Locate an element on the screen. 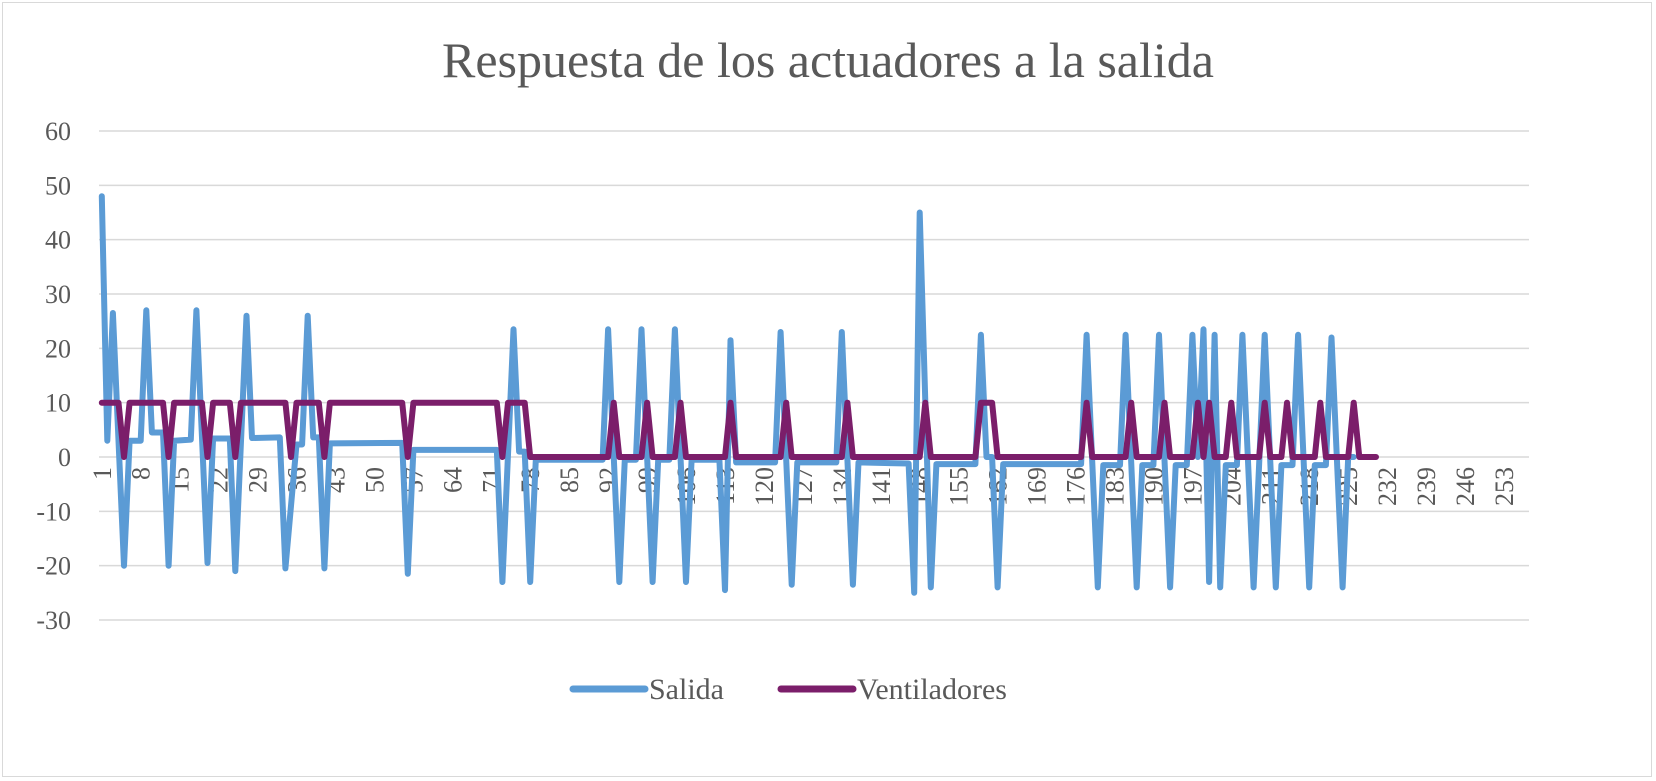 This screenshot has width=1656, height=781. legend-label-salida: Salida is located at coordinates (686, 689).